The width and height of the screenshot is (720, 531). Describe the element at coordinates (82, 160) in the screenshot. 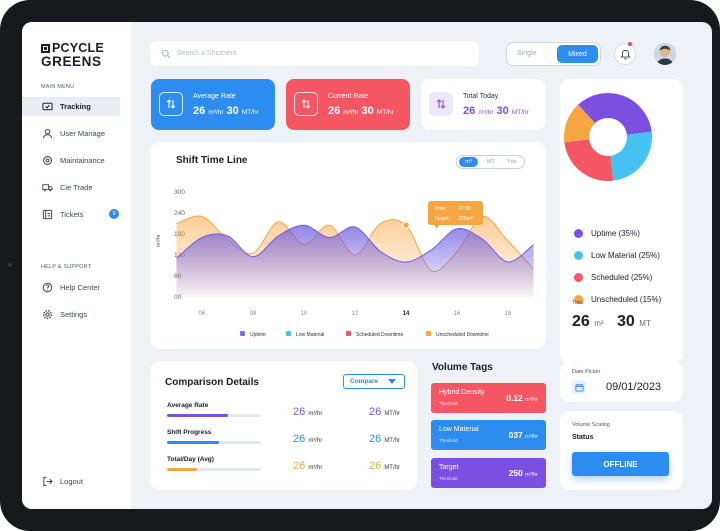

I see `sidebar-item-label: Maintainance` at that location.